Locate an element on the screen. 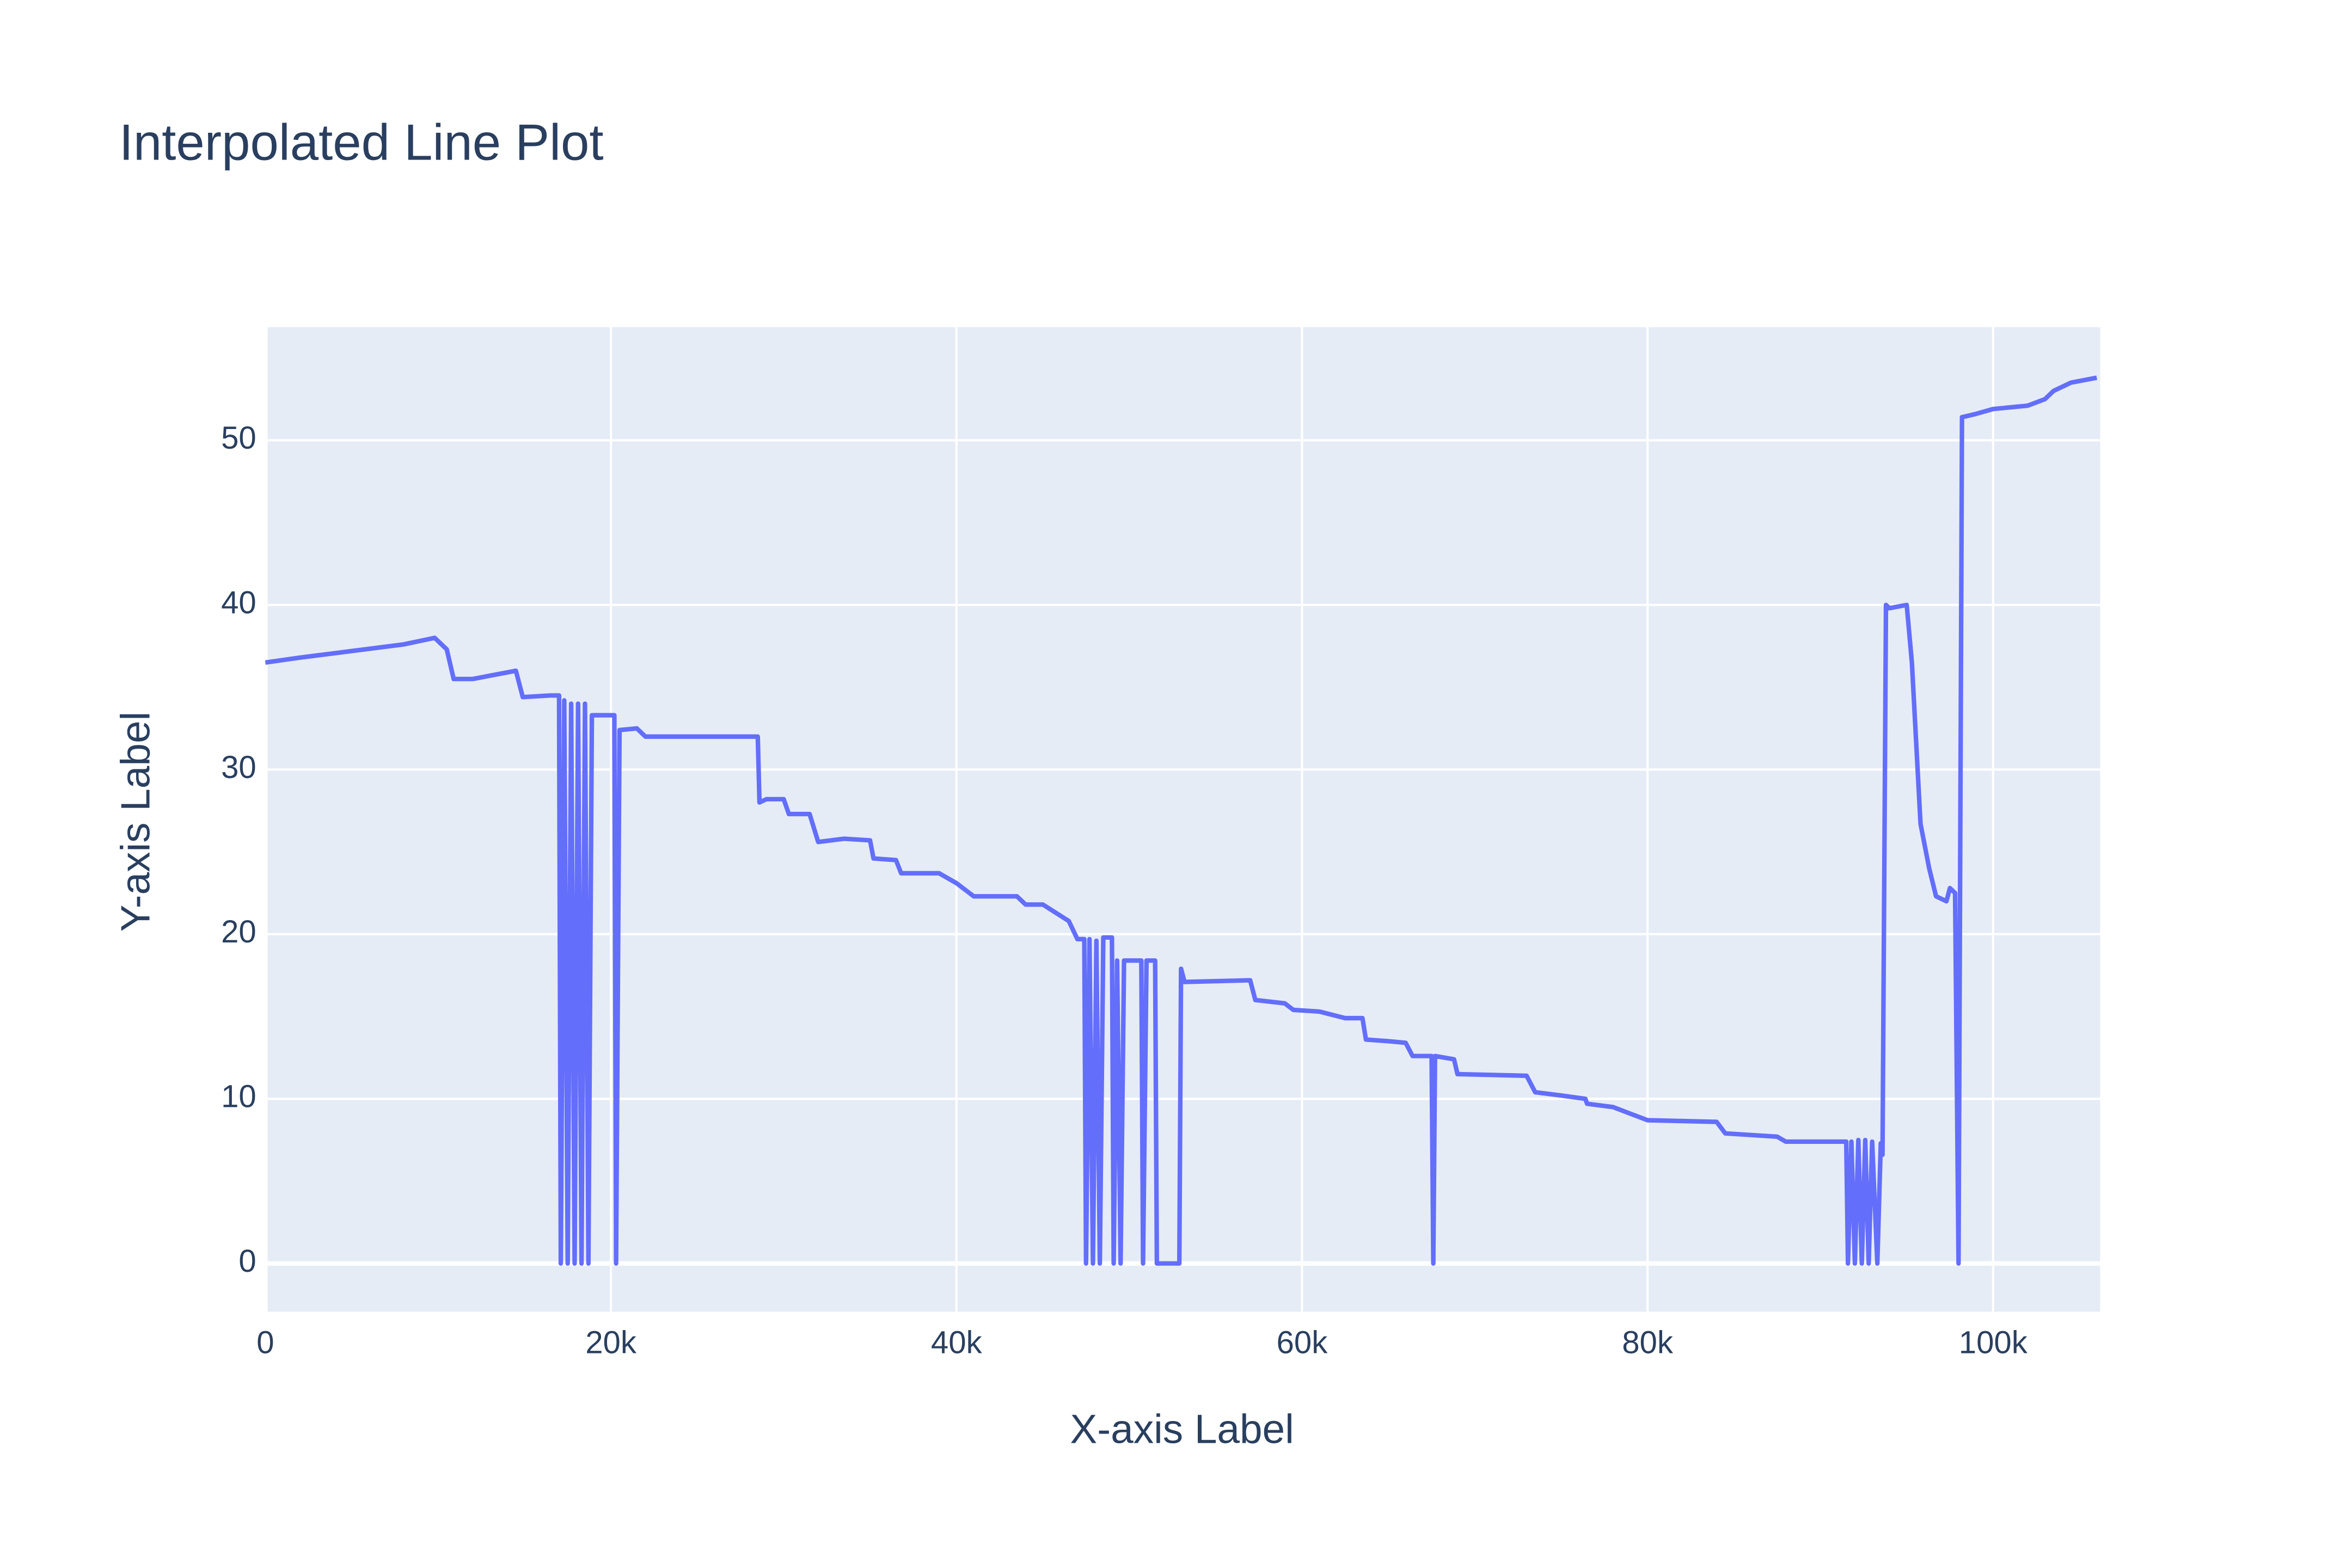 Image resolution: width=2352 pixels, height=1568 pixels. x-tick-label: 100k is located at coordinates (1993, 1343).